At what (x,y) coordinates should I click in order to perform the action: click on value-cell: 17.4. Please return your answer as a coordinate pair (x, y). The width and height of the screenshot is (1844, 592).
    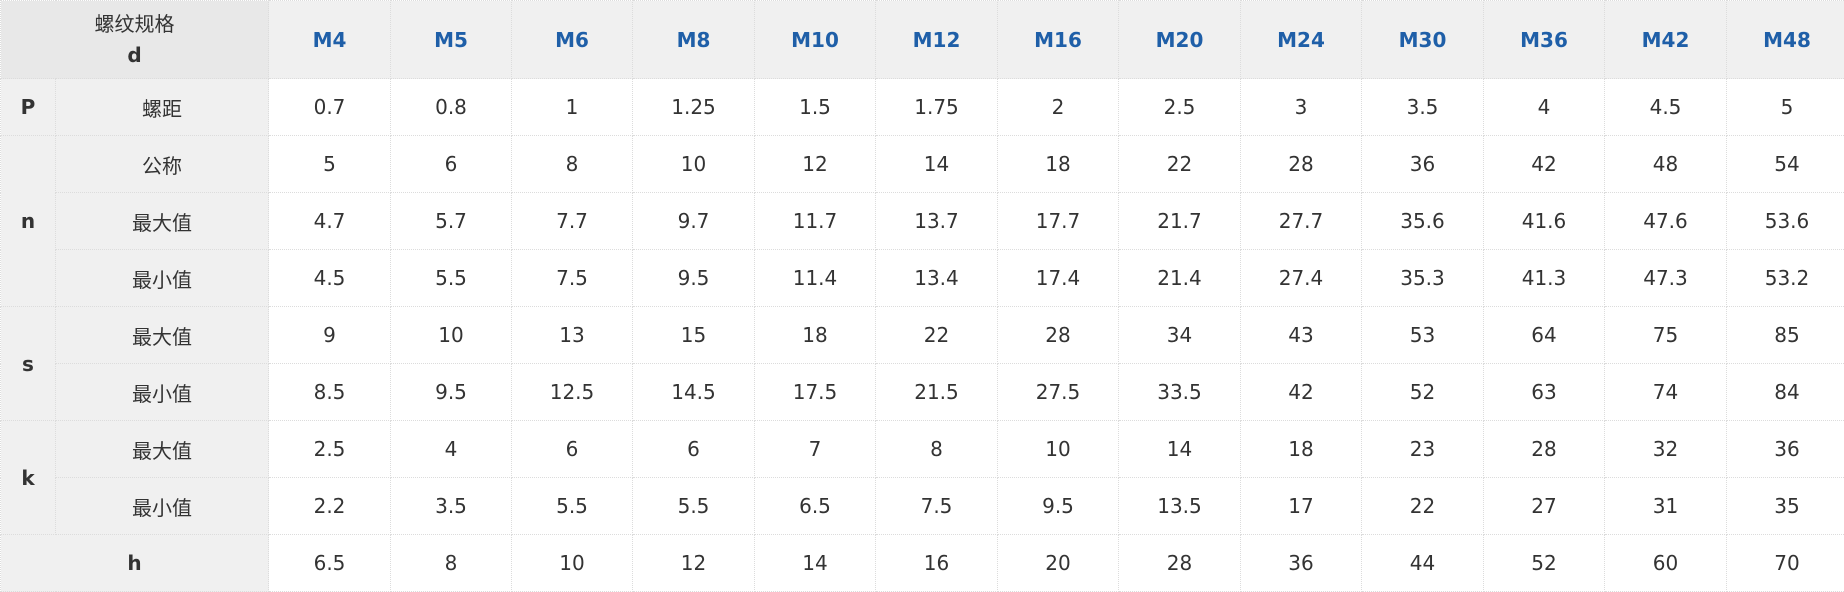
    Looking at the image, I should click on (1058, 278).